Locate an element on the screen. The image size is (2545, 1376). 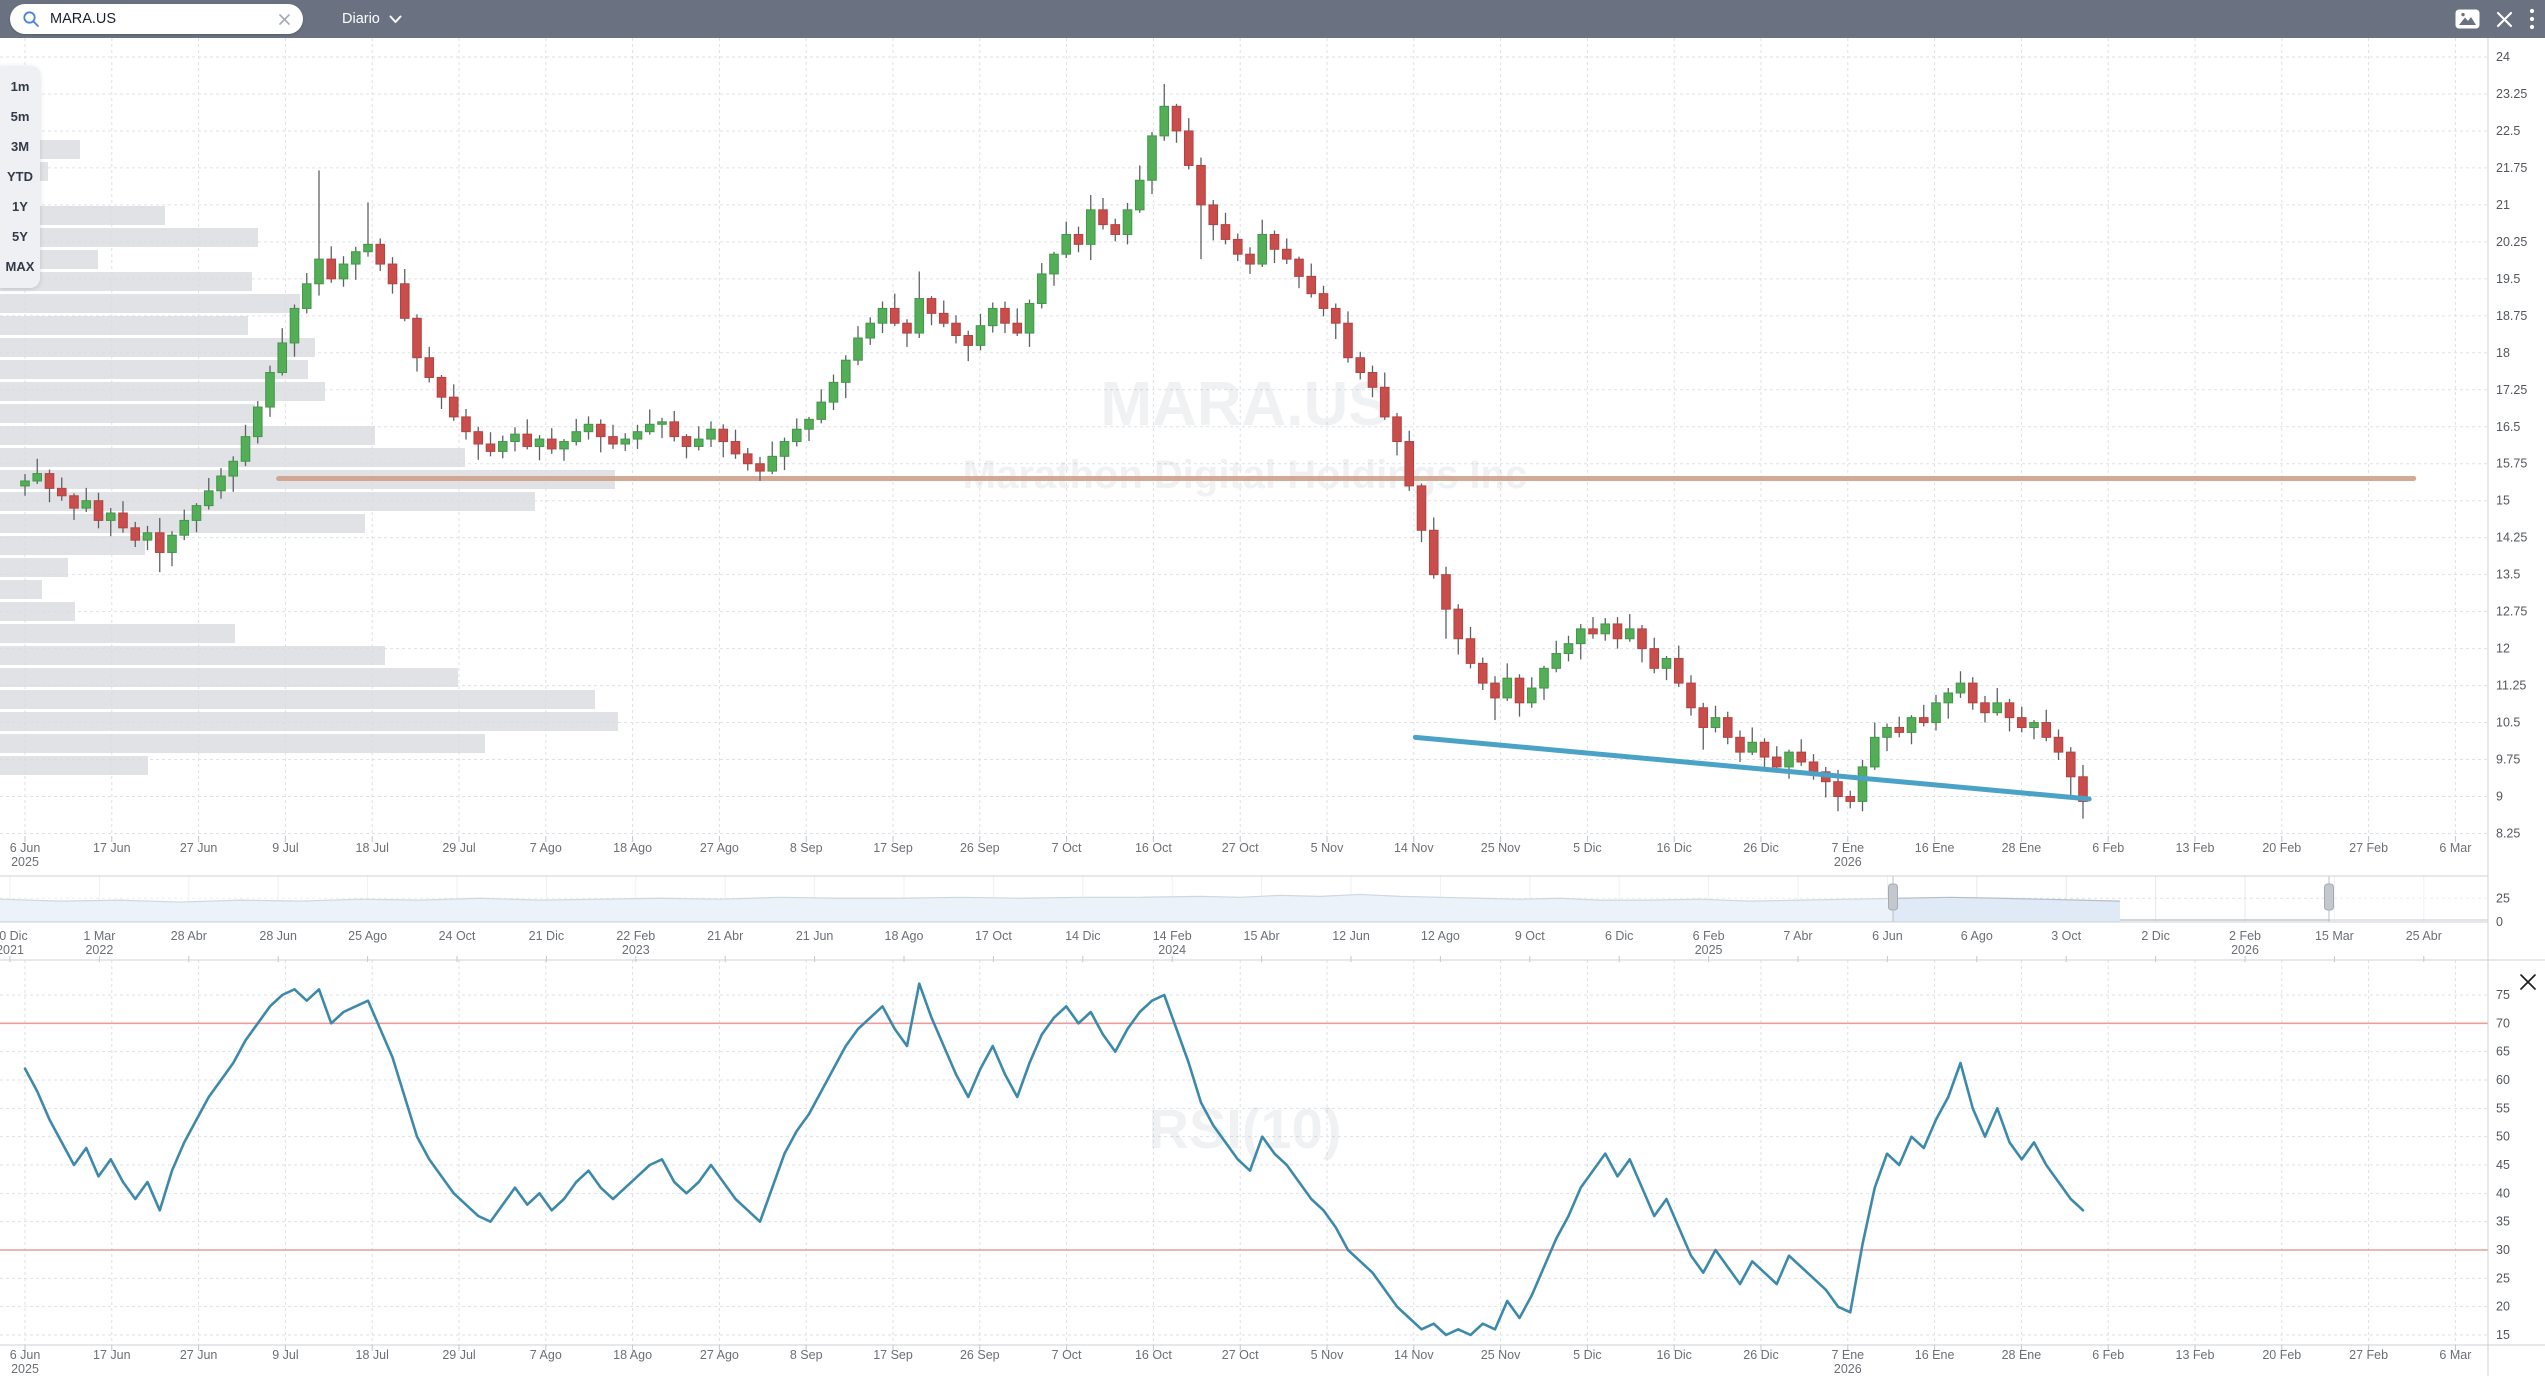
svg-text: 25 Nov is located at coordinates (1501, 1355).